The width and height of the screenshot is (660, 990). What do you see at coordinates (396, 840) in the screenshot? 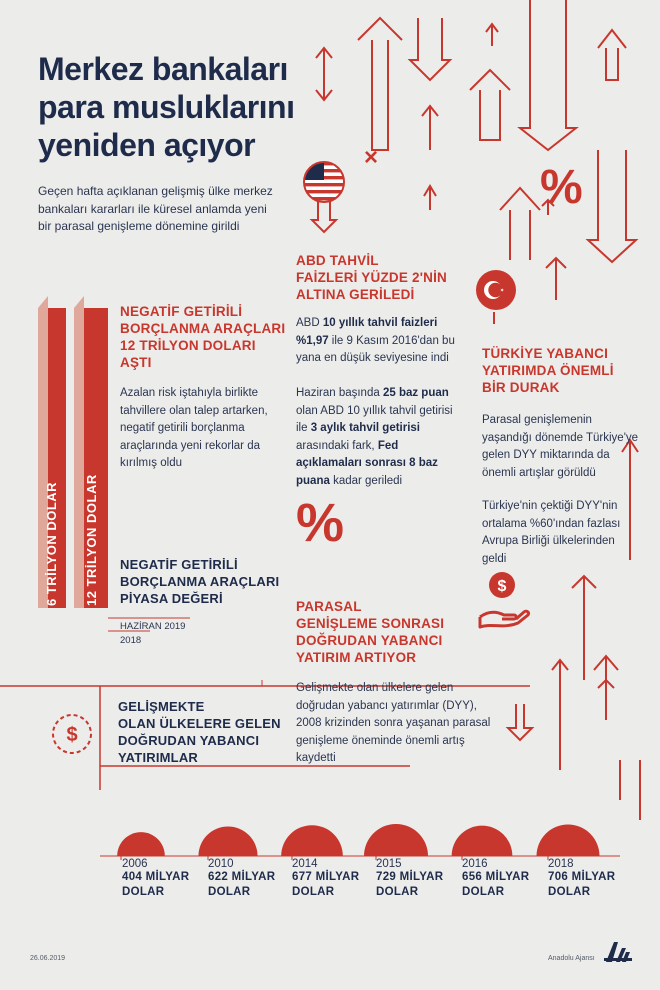
I see `chart-bar-2015` at bounding box center [396, 840].